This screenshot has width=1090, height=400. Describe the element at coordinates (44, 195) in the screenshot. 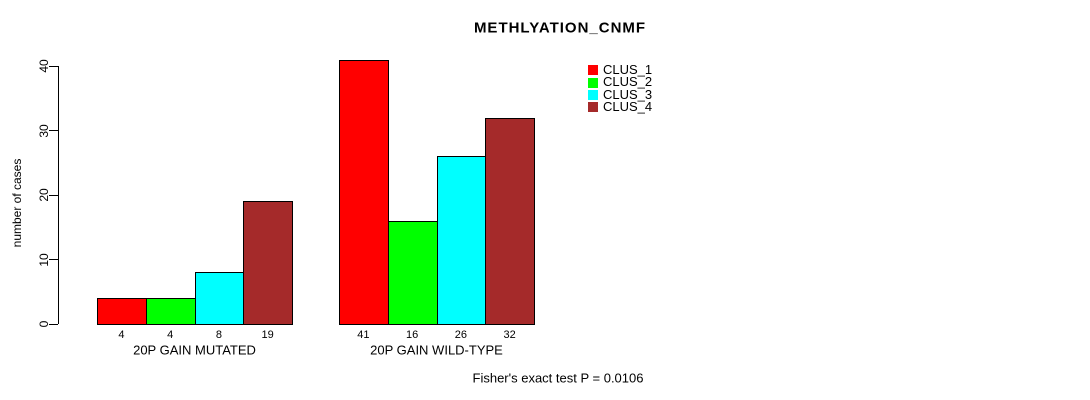

I see `y-tick-label: 20` at that location.